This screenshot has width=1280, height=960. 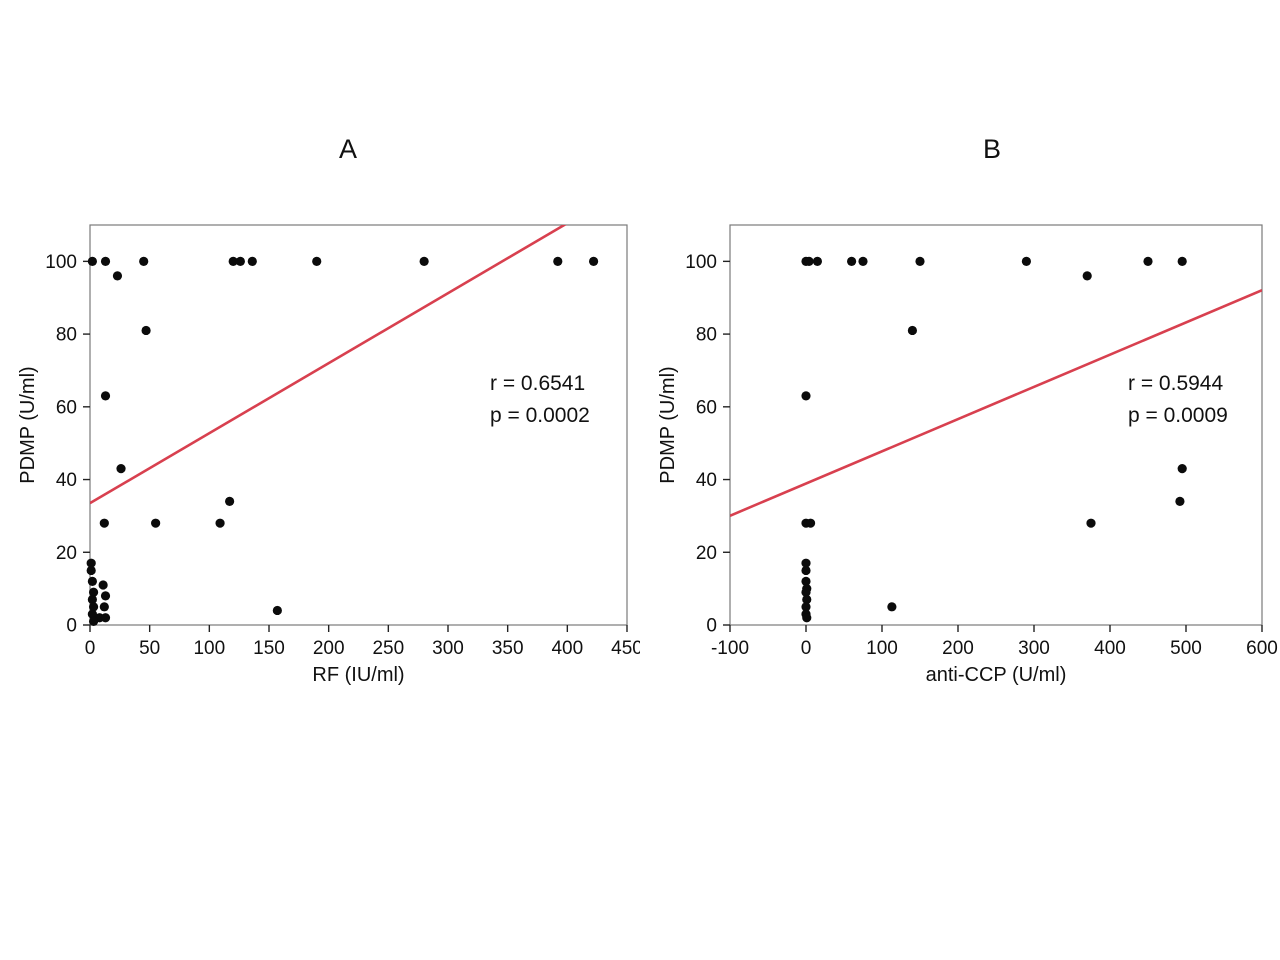 What do you see at coordinates (1186, 648) in the screenshot?
I see `x-tick-label: 500` at bounding box center [1186, 648].